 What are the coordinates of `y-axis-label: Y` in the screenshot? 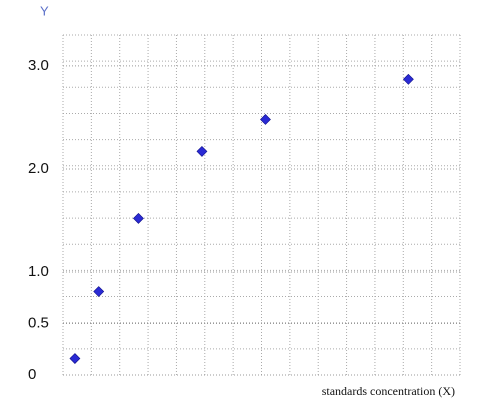 It's located at (44, 10).